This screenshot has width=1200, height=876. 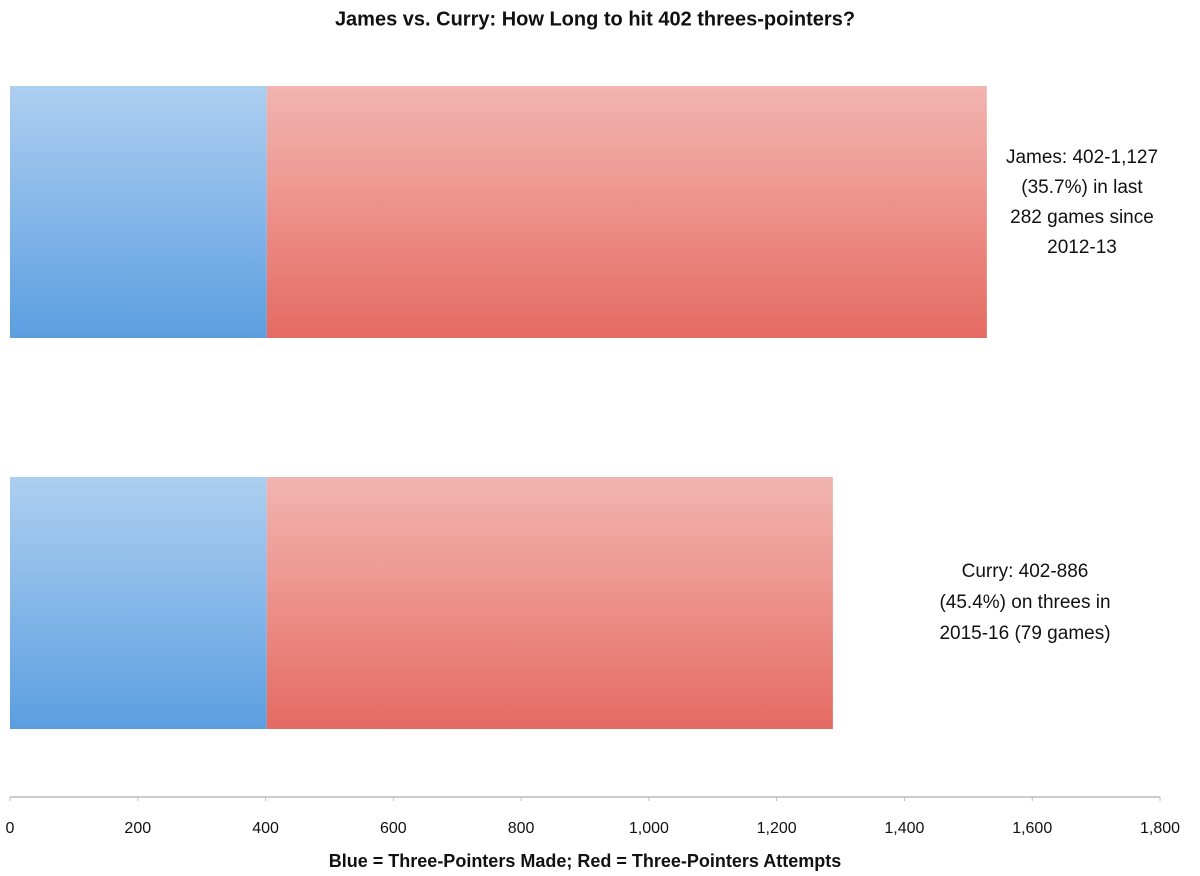 I want to click on x-tick-label: 800, so click(x=521, y=828).